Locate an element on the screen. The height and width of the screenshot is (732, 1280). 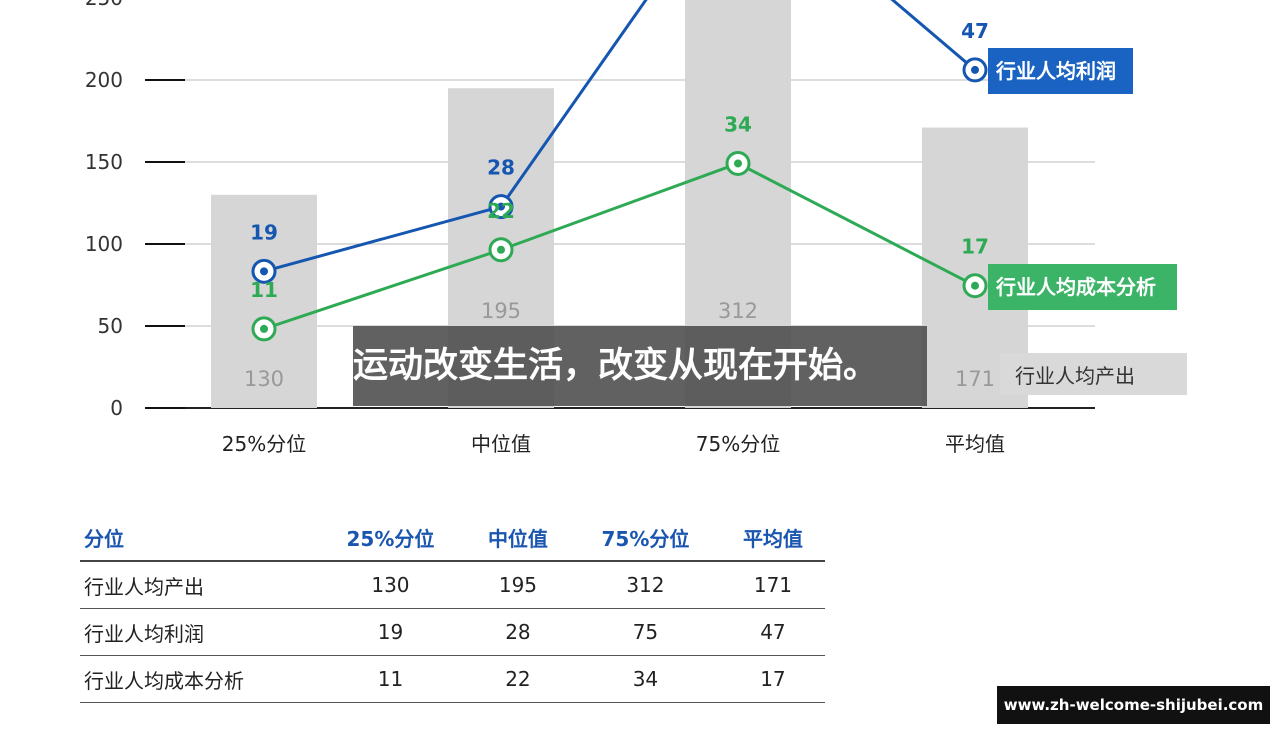
x-tick-label: 75%分位 is located at coordinates (738, 444).